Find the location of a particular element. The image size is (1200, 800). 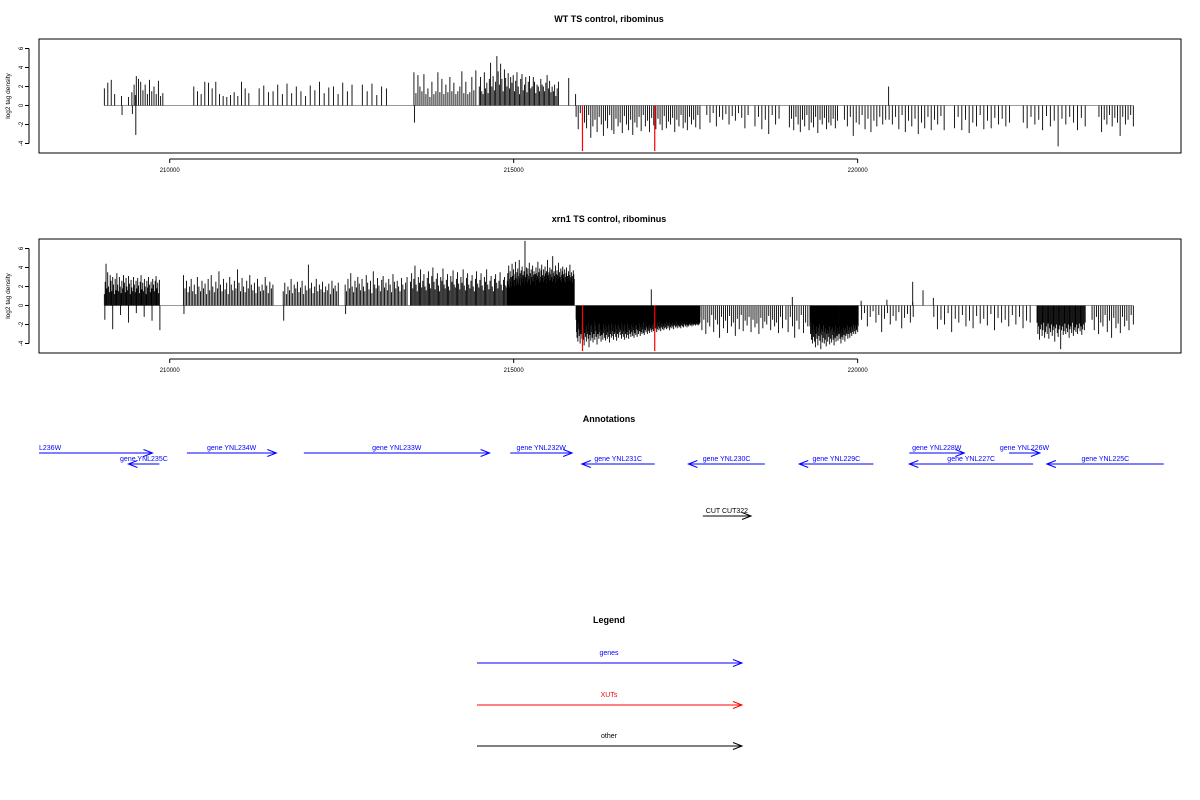

annotation-gene-ynl230c: gene YNL230C is located at coordinates (726, 462).